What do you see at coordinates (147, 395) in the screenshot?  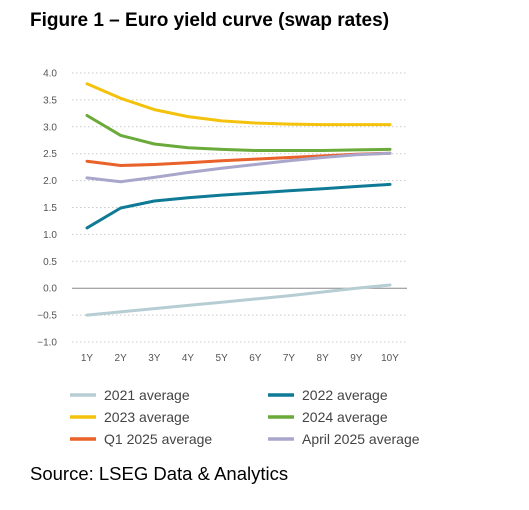 I see `legend-label: 2021 average` at bounding box center [147, 395].